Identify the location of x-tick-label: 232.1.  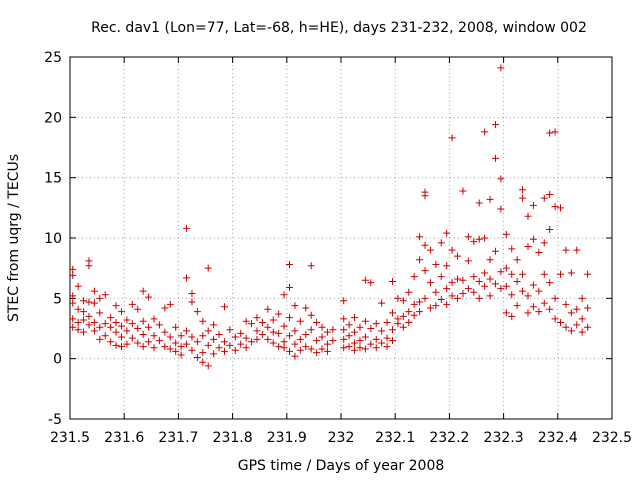
(395, 438).